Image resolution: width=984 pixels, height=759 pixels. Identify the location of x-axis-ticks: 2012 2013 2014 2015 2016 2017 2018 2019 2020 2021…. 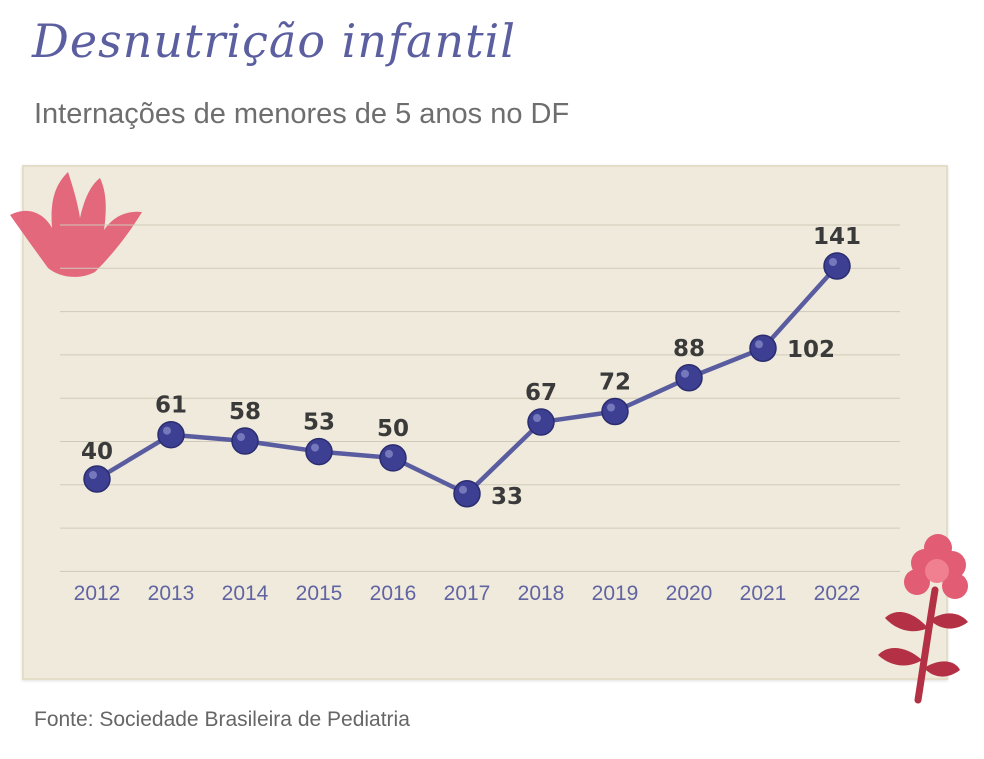
(467, 593).